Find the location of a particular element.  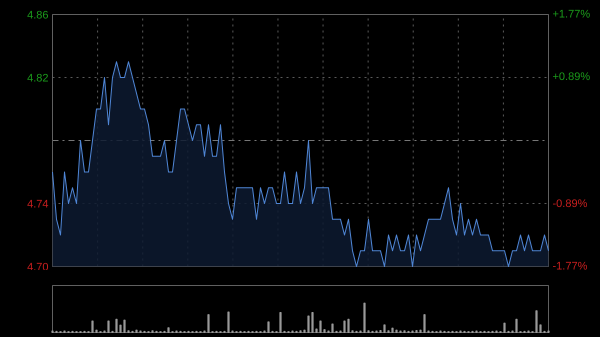

y-tick-label: 4.82 is located at coordinates (38, 78).